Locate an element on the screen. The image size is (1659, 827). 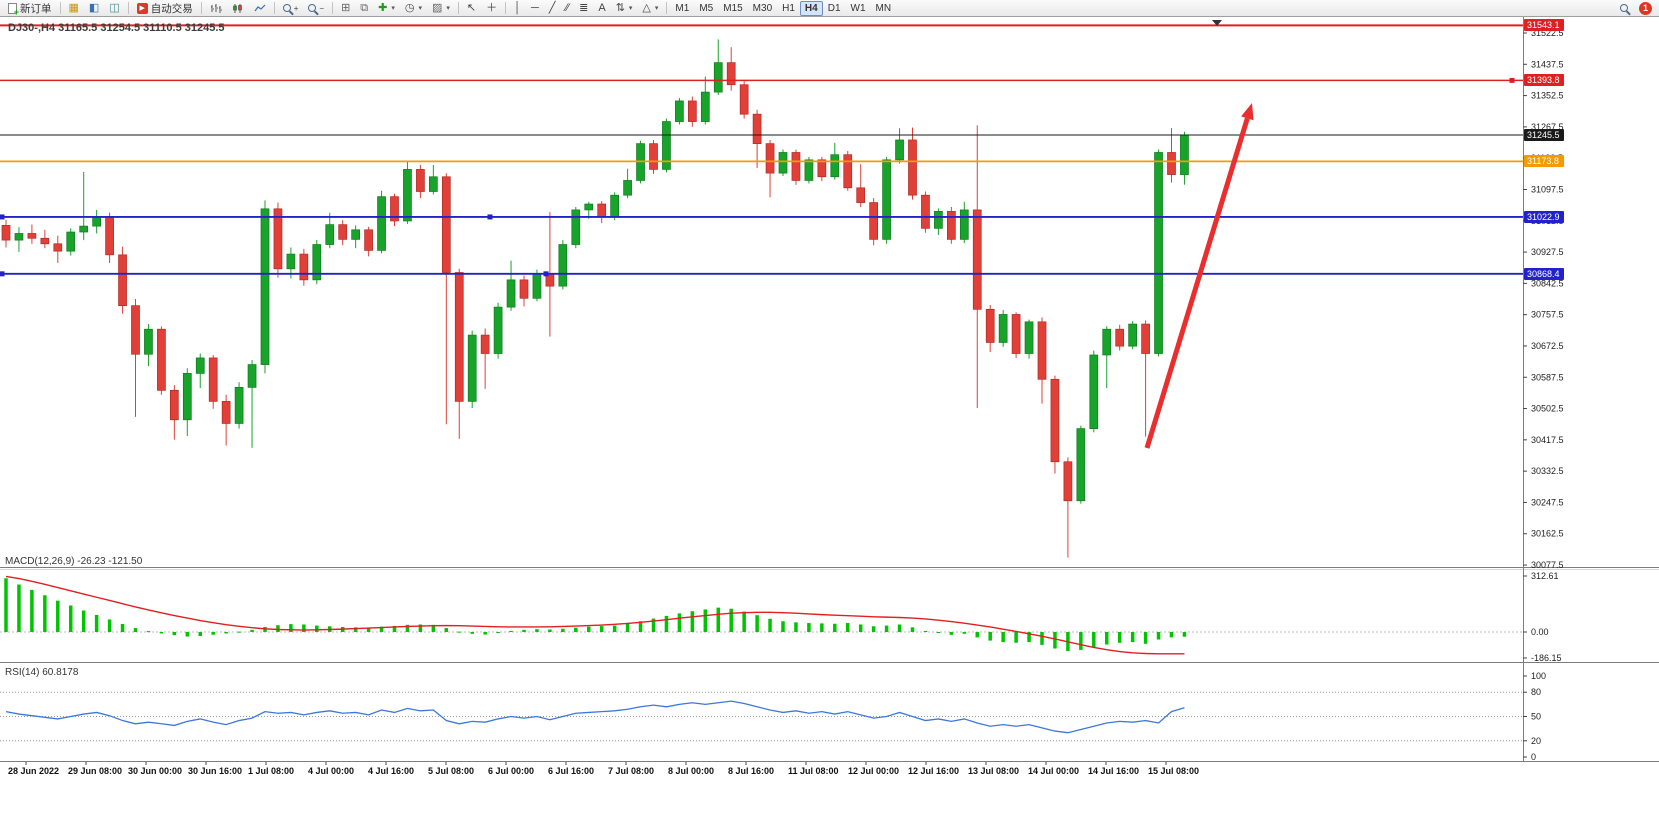
navigator-button: ◫ is located at coordinates (114, 8).